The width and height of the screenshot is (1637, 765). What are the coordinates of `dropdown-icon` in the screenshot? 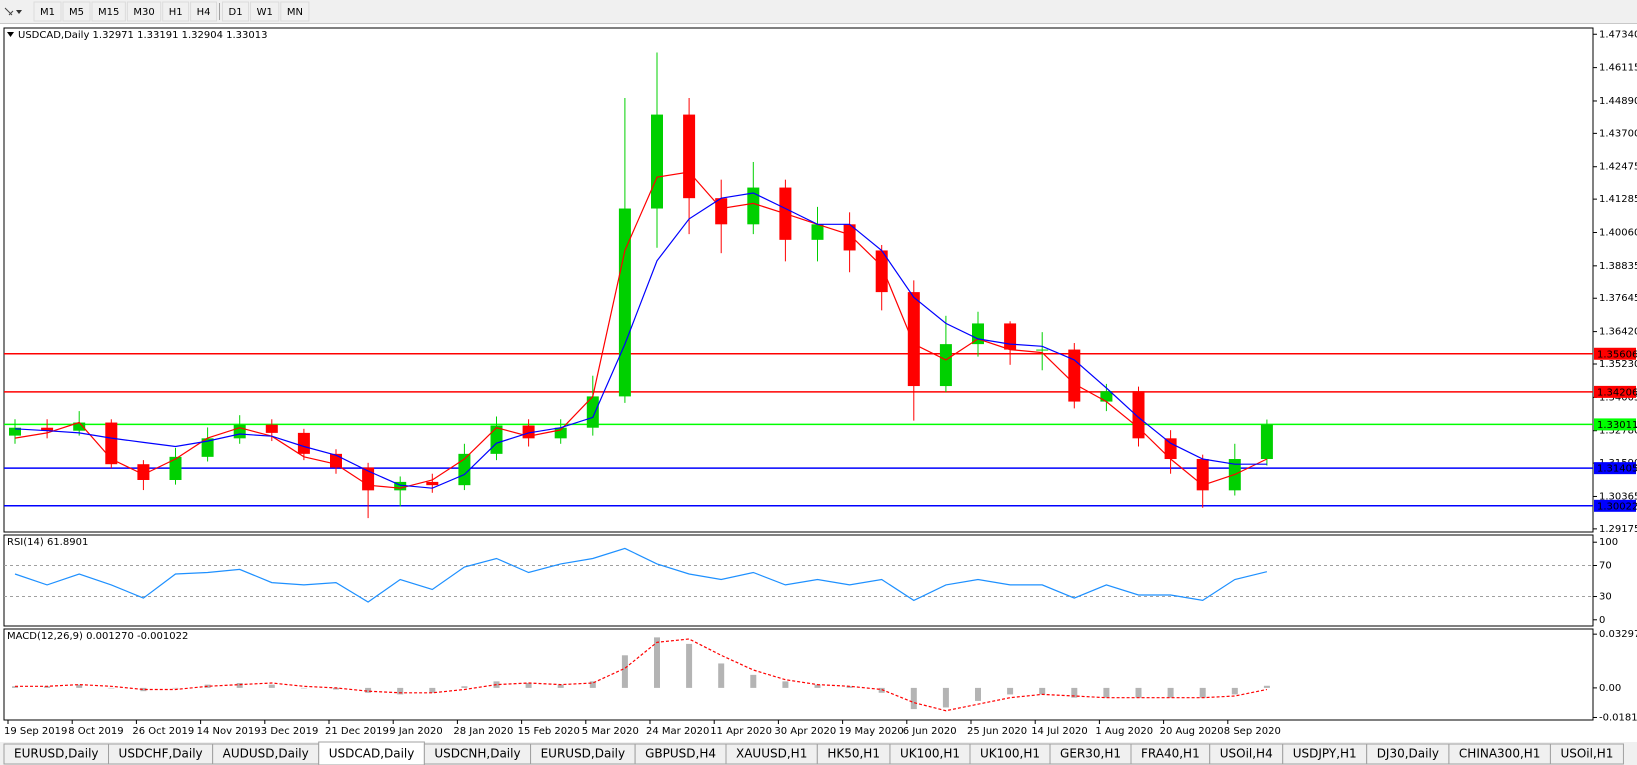 It's located at (19, 12).